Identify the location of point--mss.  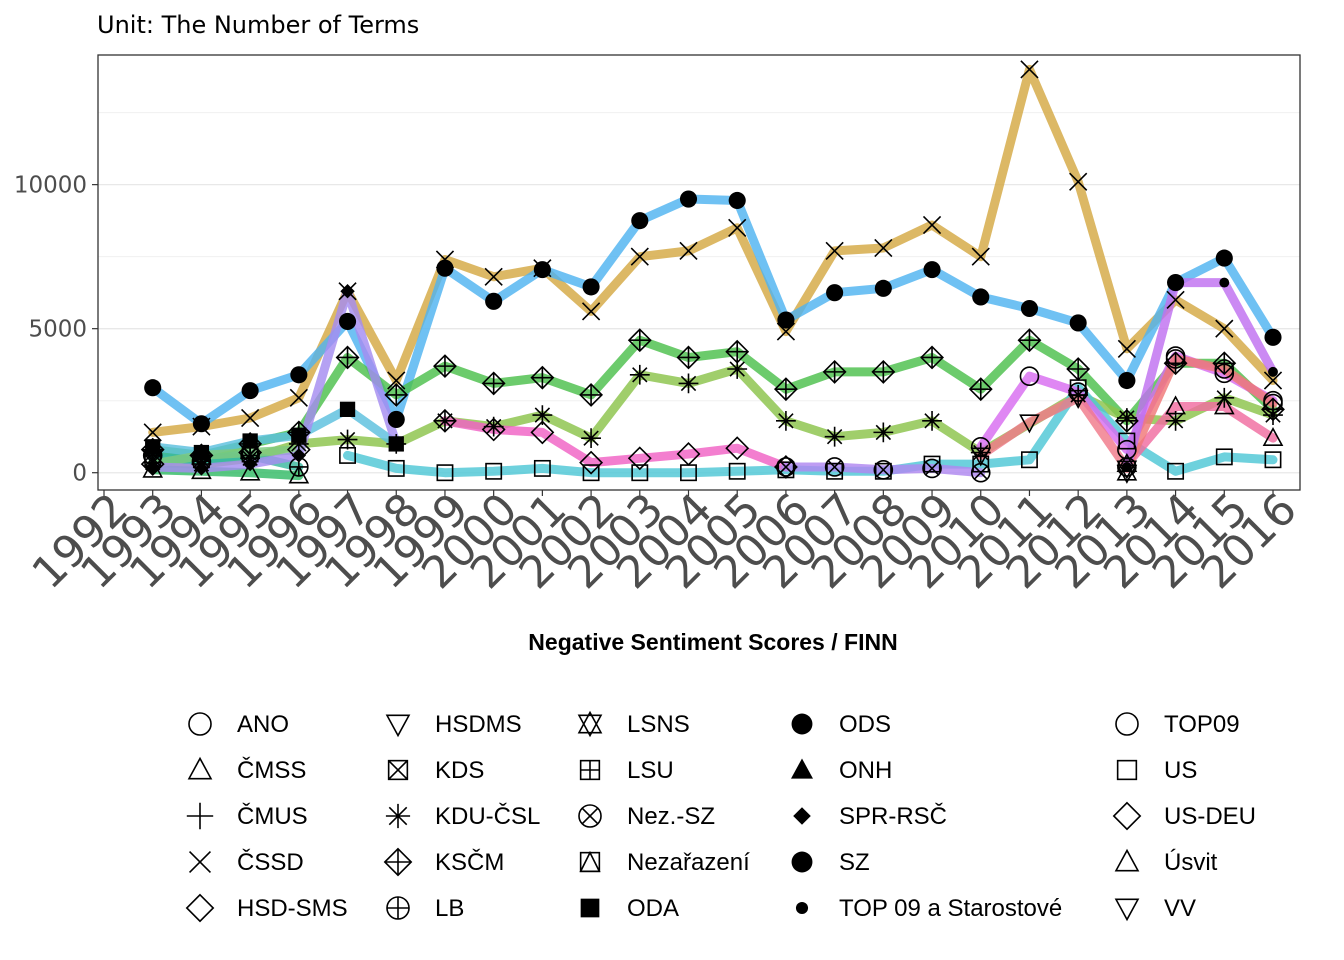
(250, 471).